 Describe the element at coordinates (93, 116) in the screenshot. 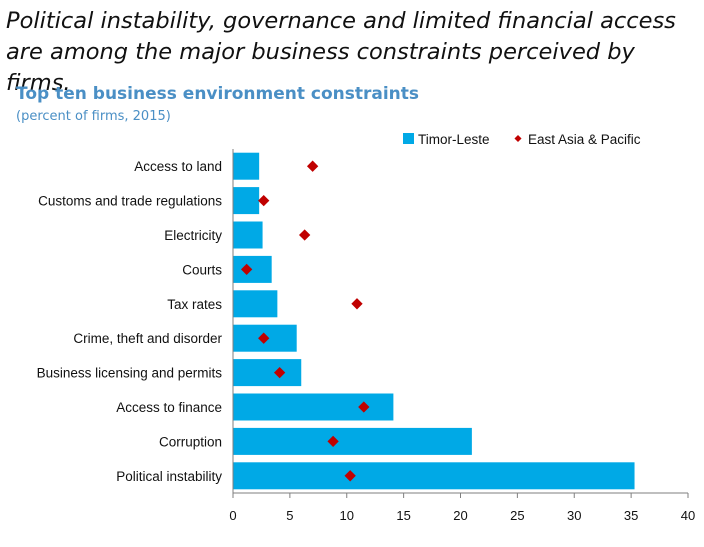

I see `chart-subtitle: (percent of firms, 2015)` at that location.